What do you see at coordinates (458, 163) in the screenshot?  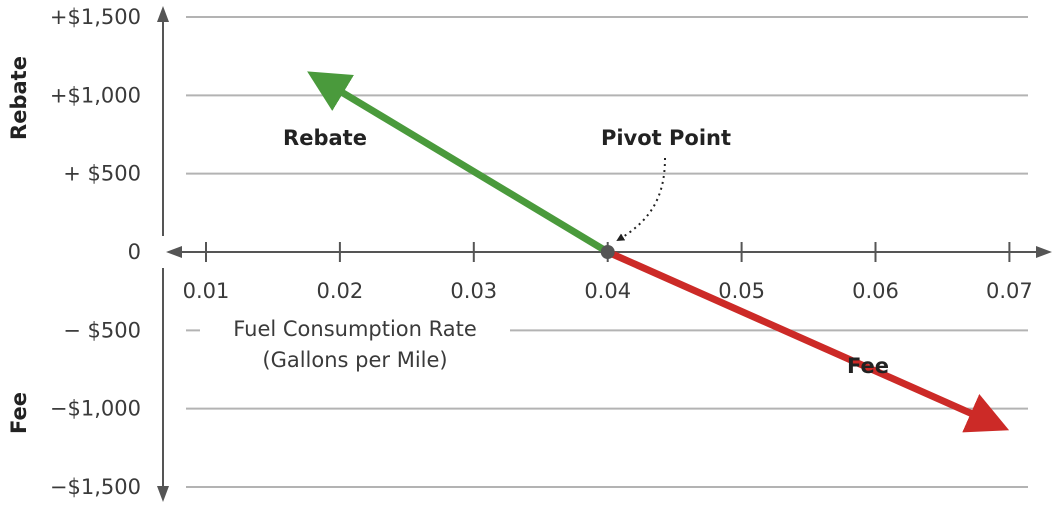 I see `series-line-rebate` at bounding box center [458, 163].